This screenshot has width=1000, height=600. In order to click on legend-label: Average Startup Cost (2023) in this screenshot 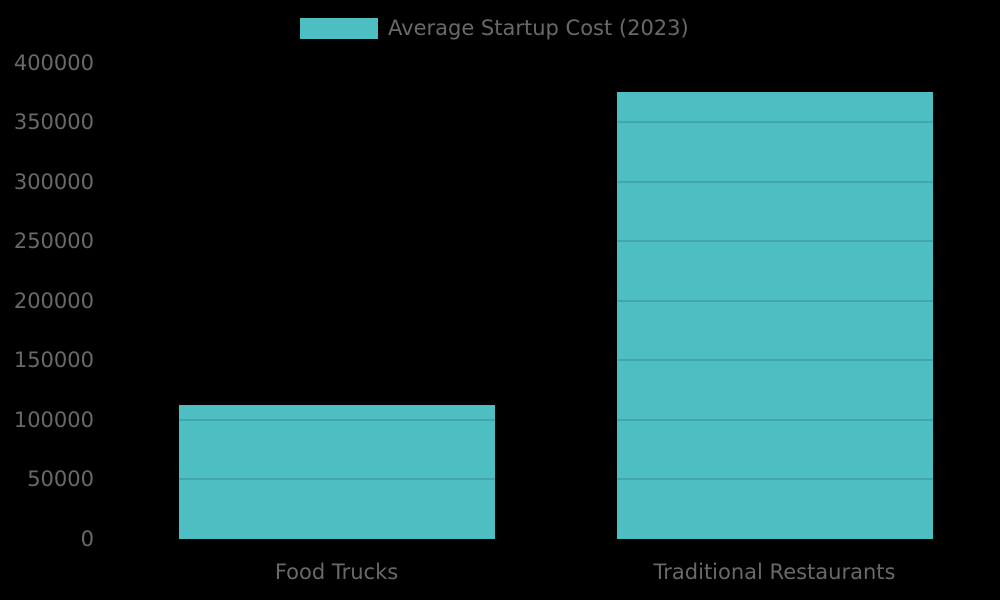, I will do `click(538, 28)`.